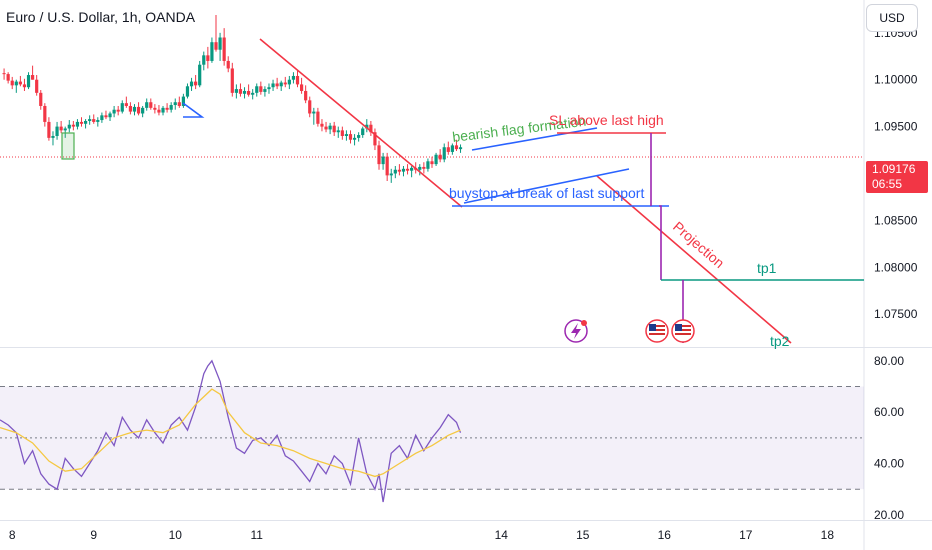 This screenshot has height=550, width=932. Describe the element at coordinates (257, 535) in the screenshot. I see `time-tick-label: 11` at that location.